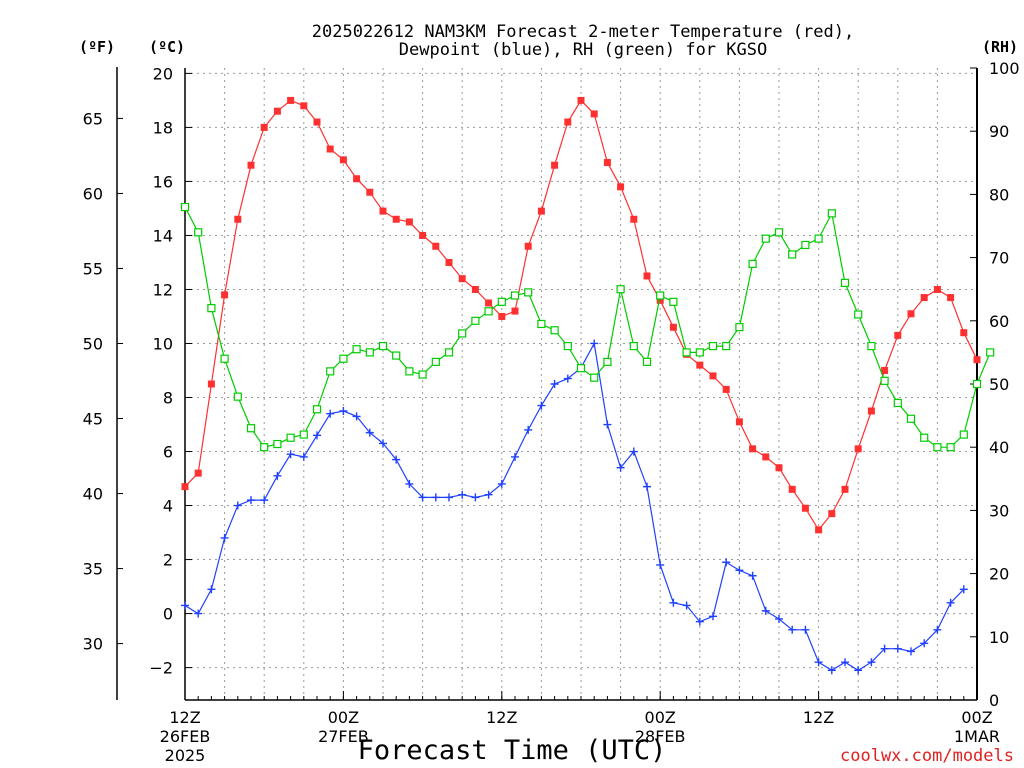 The width and height of the screenshot is (1024, 768). I want to click on rh-unit-label: (RH), so click(1000, 47).